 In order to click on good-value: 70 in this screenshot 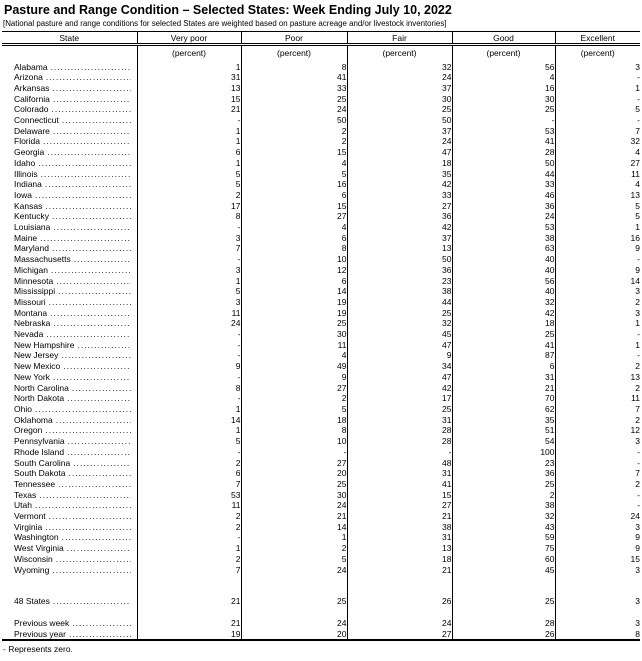, I will do `click(503, 398)`.